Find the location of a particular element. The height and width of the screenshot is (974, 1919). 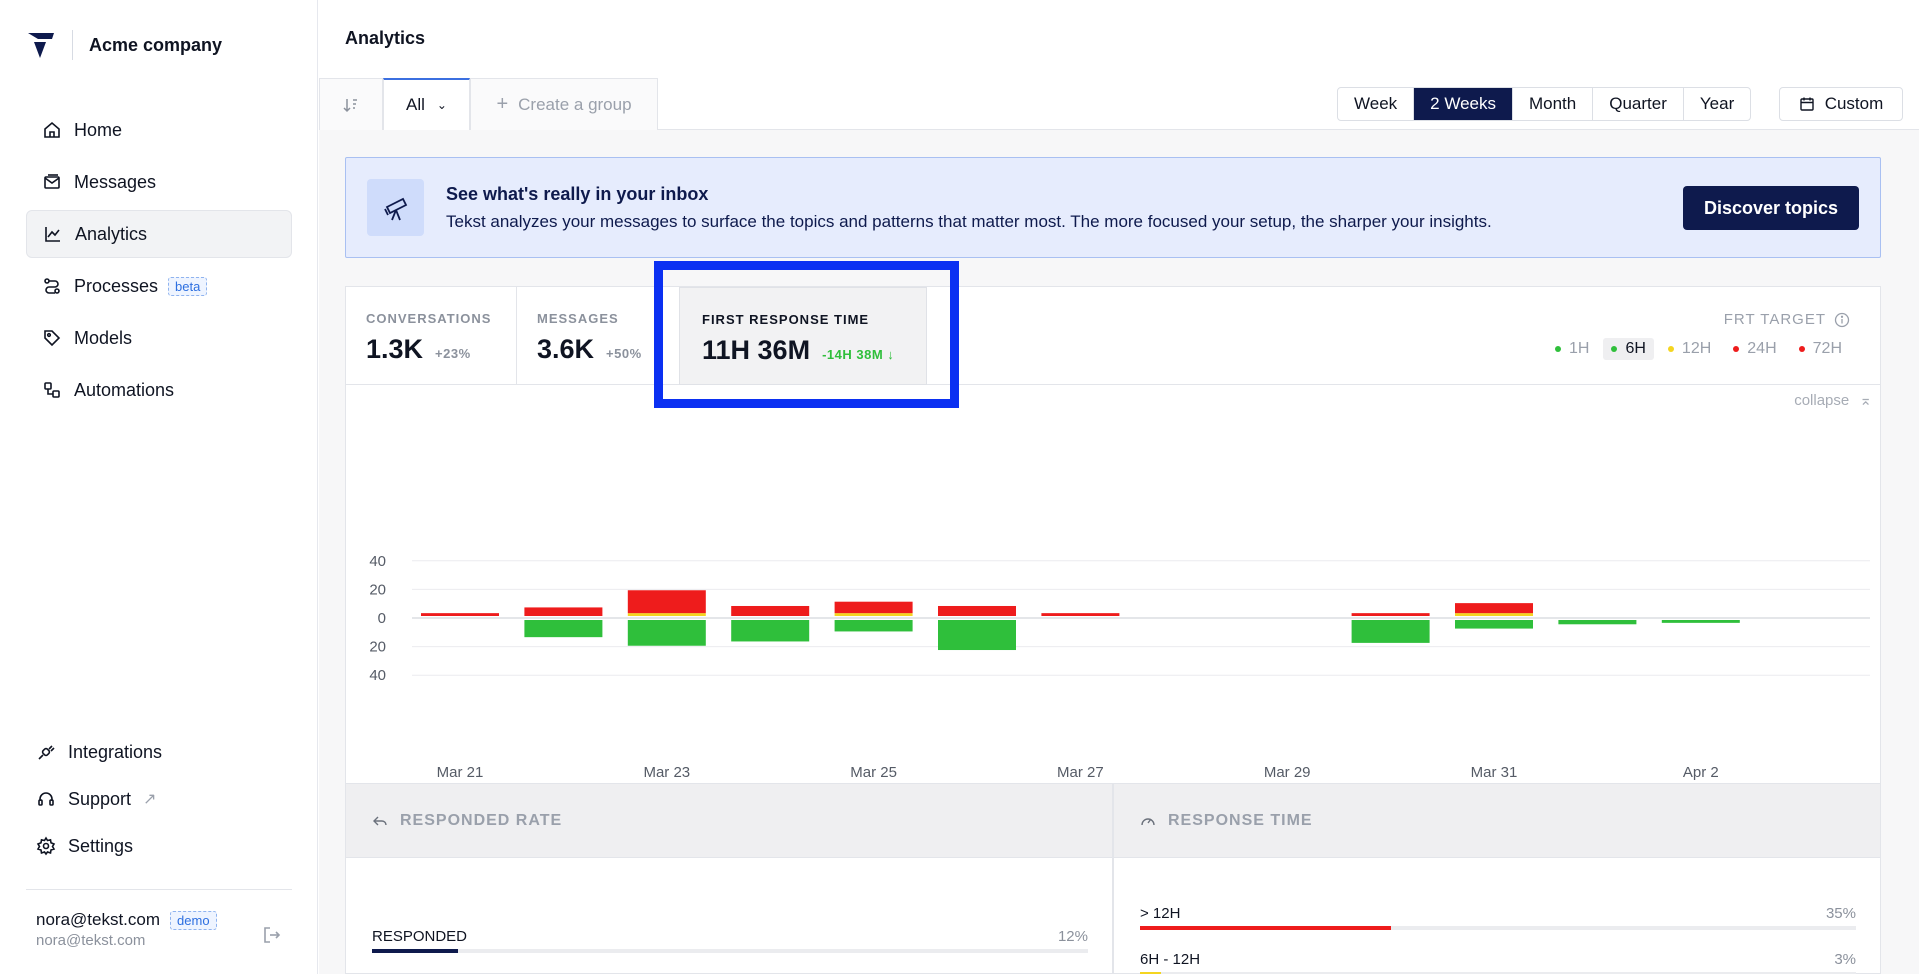

home-icon is located at coordinates (52, 130).